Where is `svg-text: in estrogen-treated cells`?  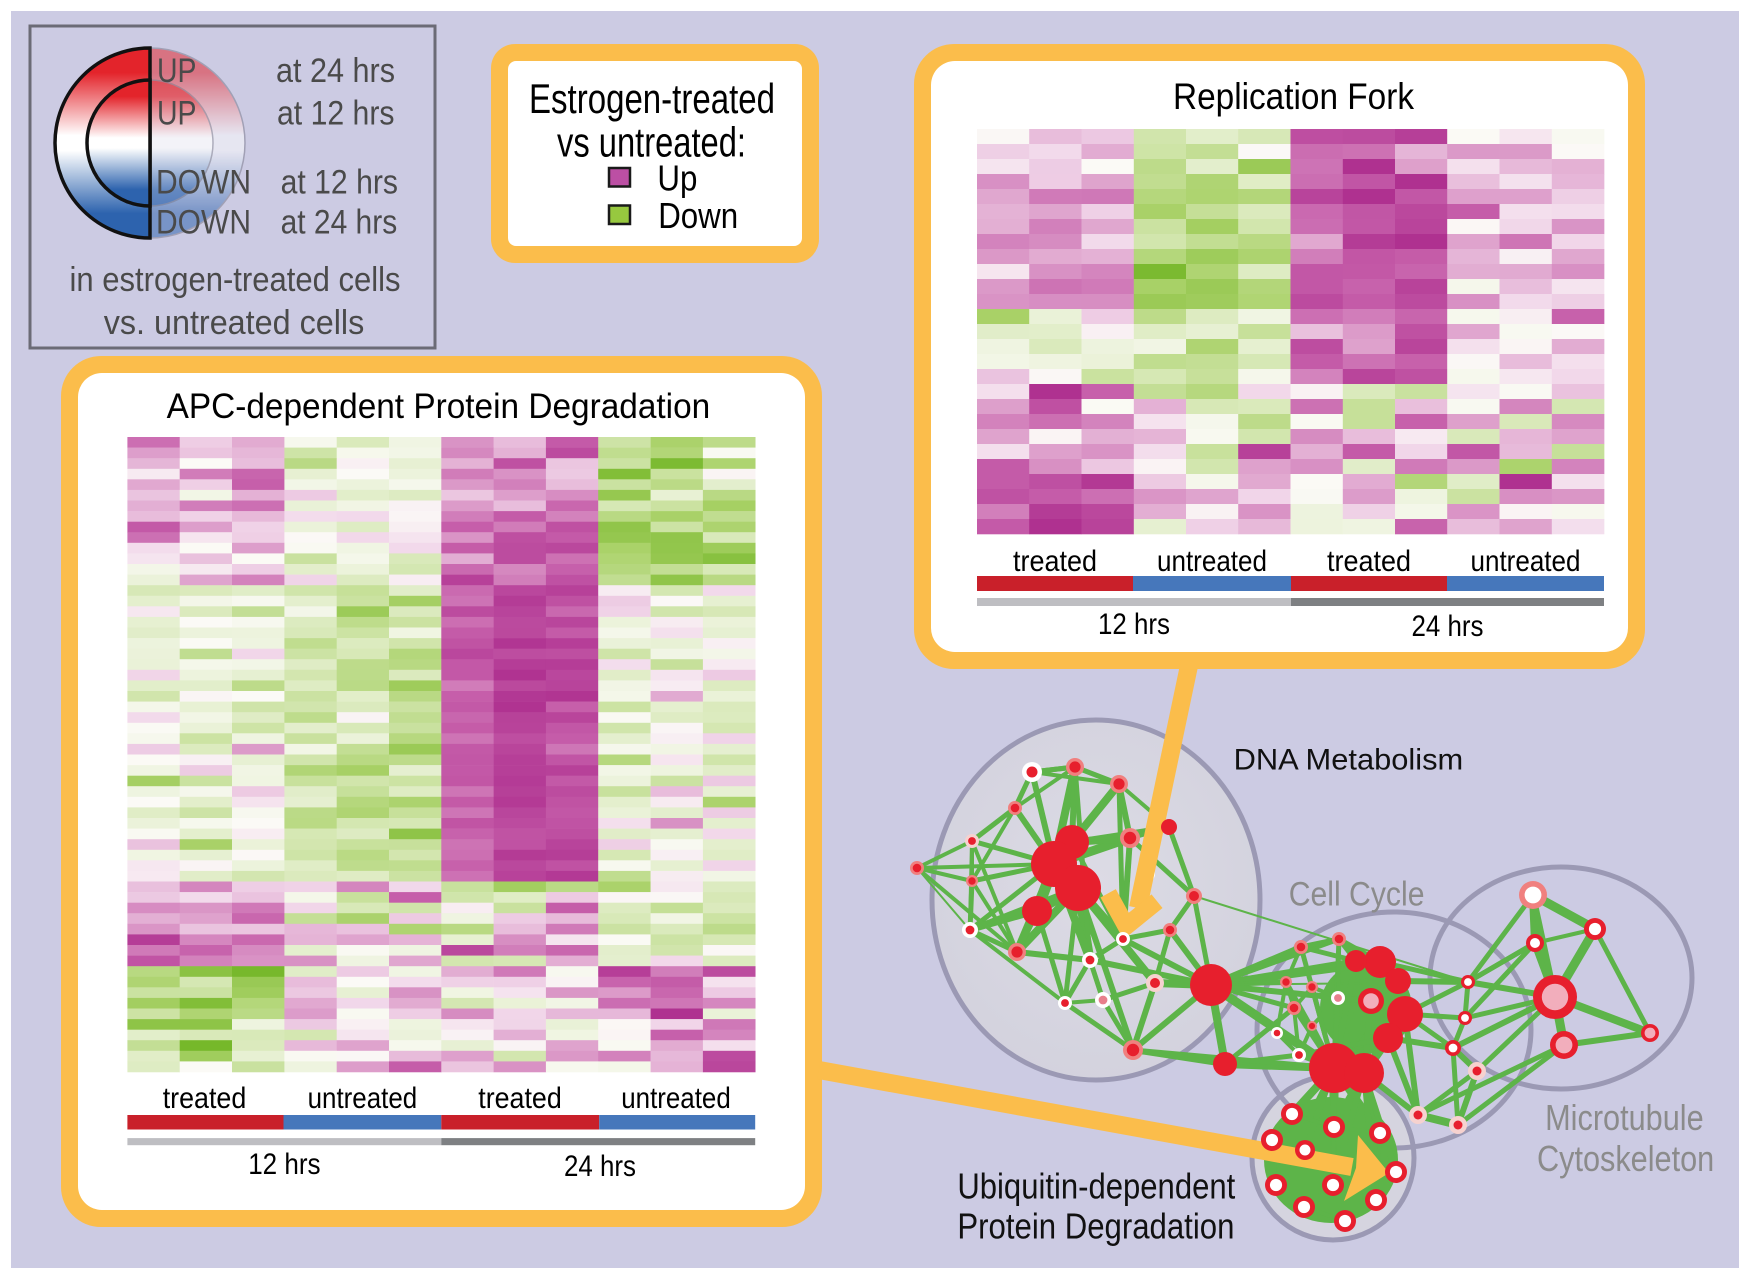
svg-text: in estrogen-treated cells is located at coordinates (235, 280).